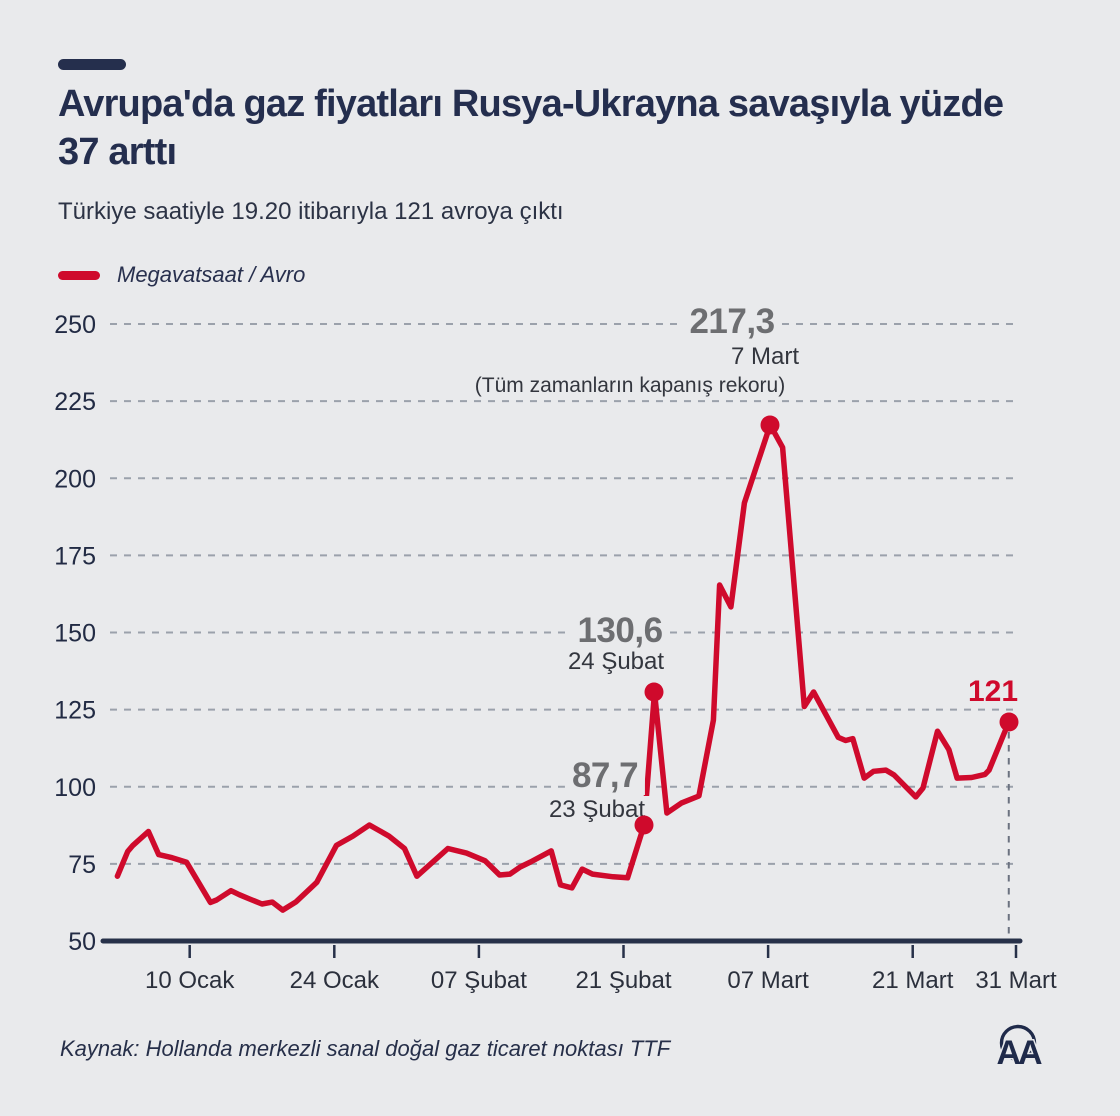 The image size is (1120, 1116). Describe the element at coordinates (190, 980) in the screenshot. I see `x-tick-label: 10 Ocak` at that location.